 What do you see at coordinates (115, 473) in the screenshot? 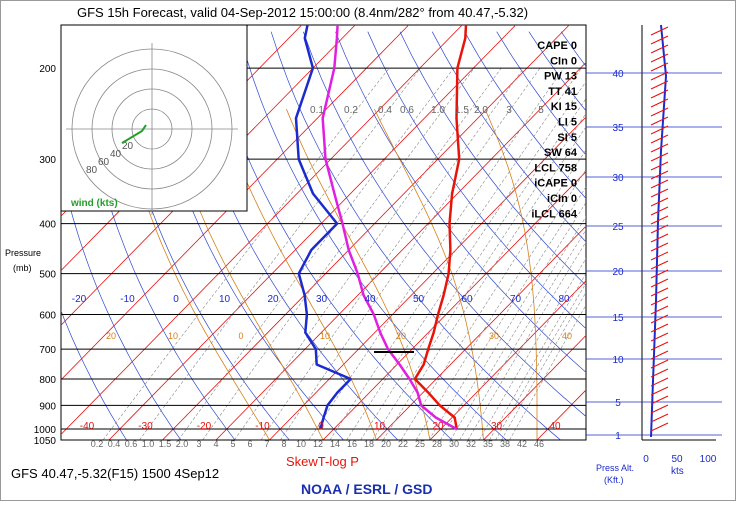
I see `footer-left-label: GFS 40.47,-5.32(F15) 1500 4Sep12` at bounding box center [115, 473].